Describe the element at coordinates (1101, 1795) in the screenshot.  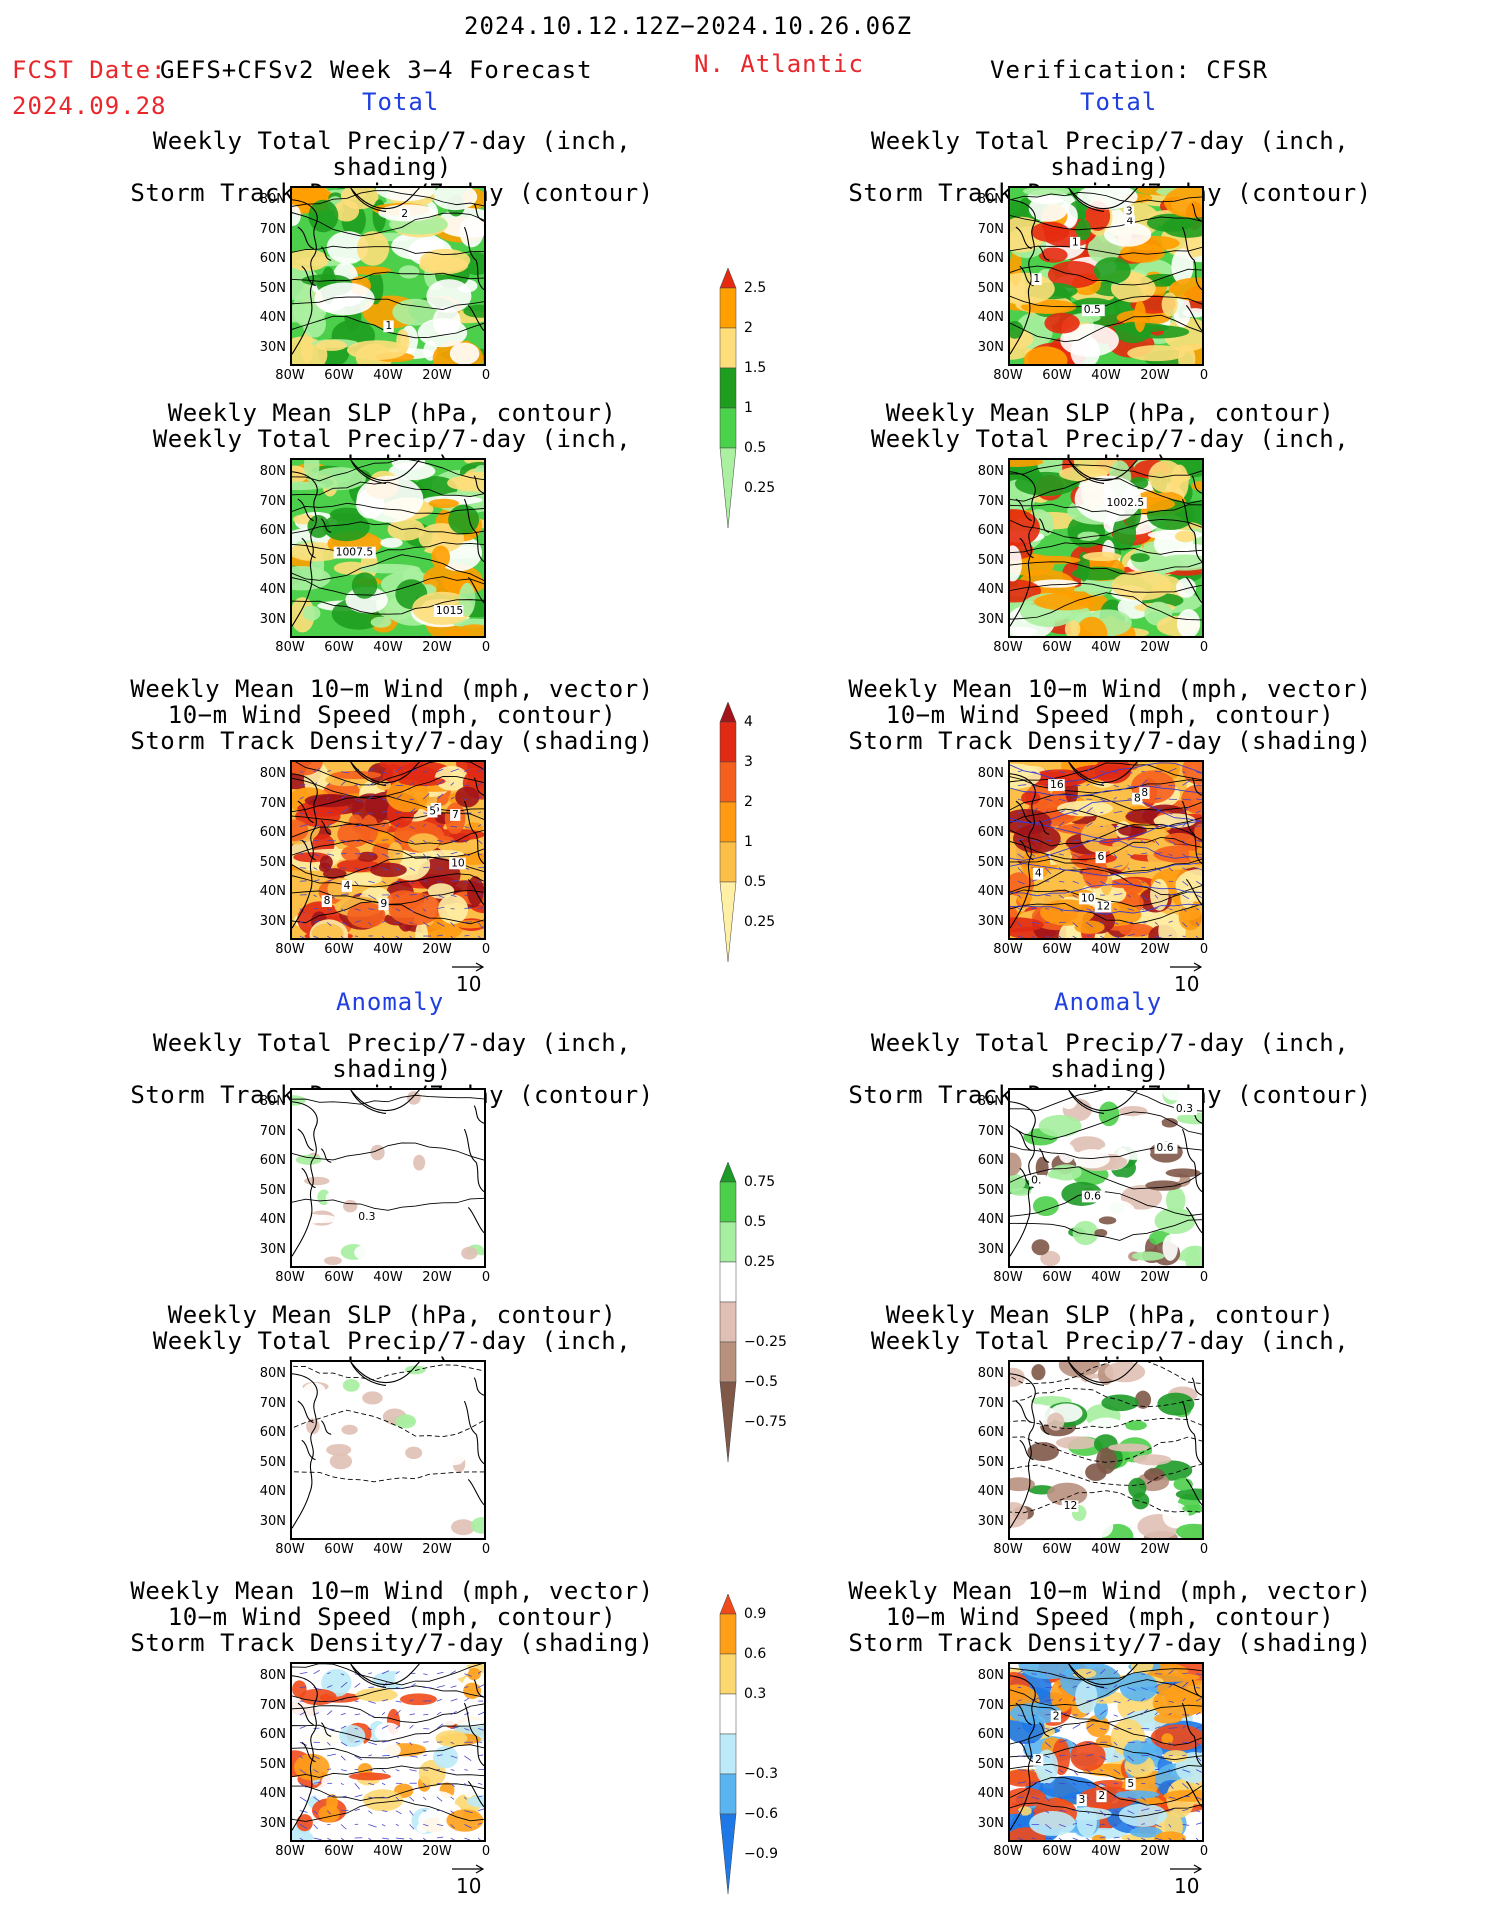
I see `svg-text: 2` at that location.